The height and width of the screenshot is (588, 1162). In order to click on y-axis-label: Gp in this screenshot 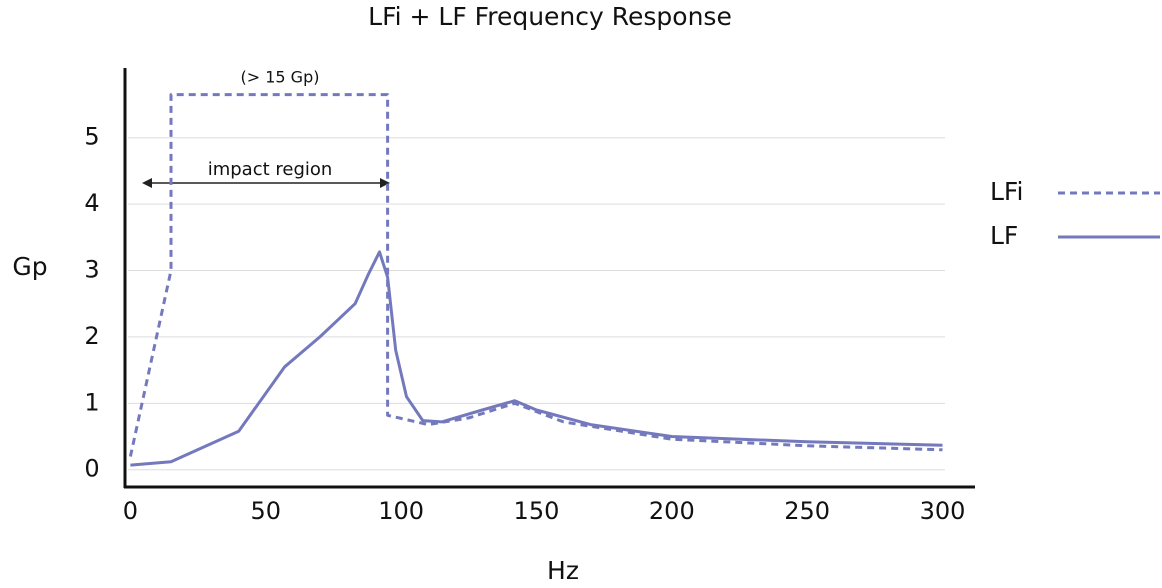, I will do `click(29, 266)`.